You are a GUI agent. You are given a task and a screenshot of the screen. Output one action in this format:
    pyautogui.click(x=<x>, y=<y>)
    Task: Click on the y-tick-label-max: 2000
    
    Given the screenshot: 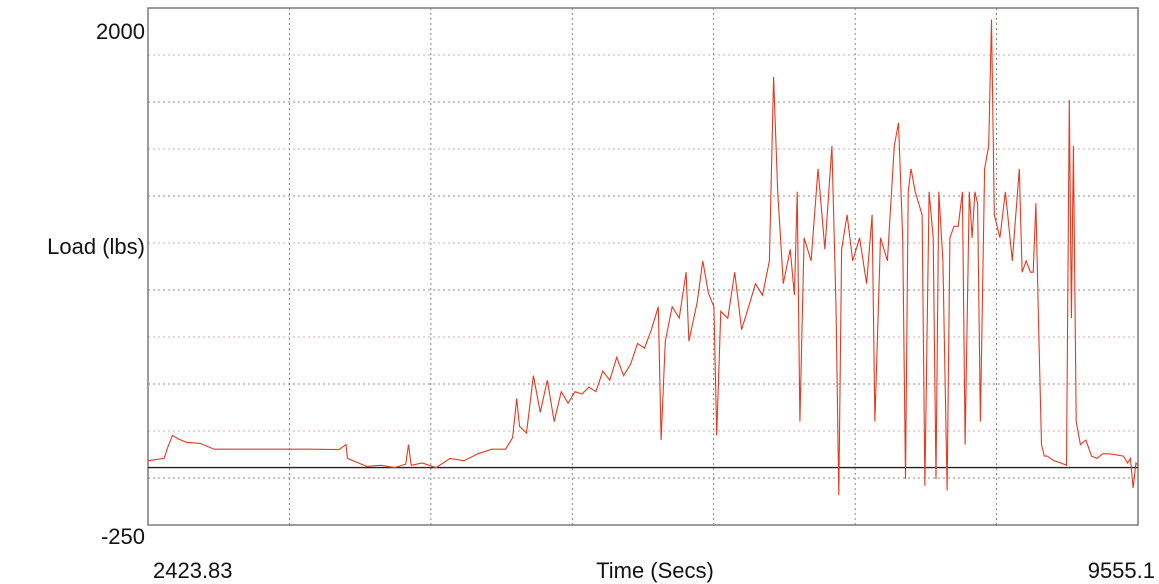 What is the action you would take?
    pyautogui.click(x=120, y=31)
    